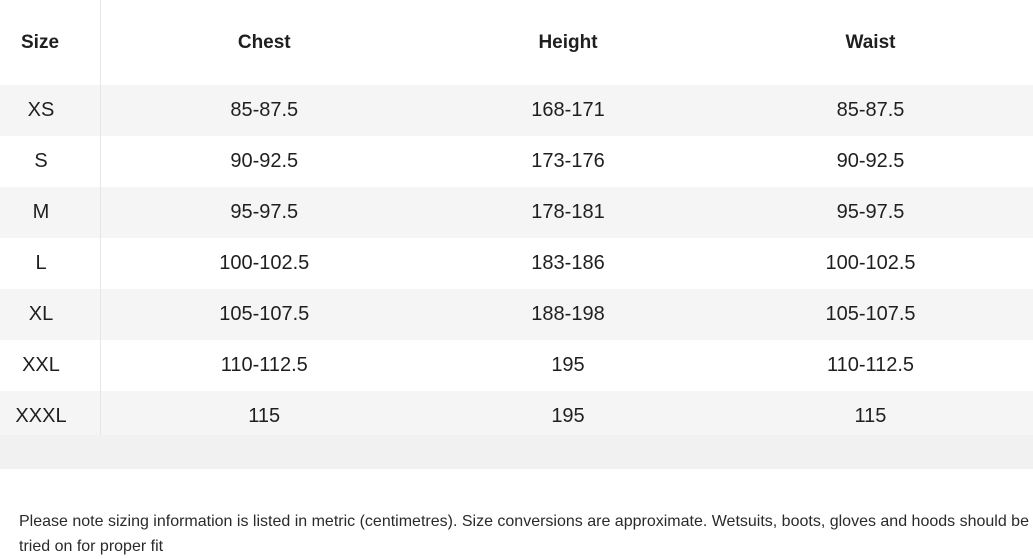 This screenshot has height=559, width=1033. Describe the element at coordinates (264, 314) in the screenshot. I see `chest-cell: 105-107.5` at that location.